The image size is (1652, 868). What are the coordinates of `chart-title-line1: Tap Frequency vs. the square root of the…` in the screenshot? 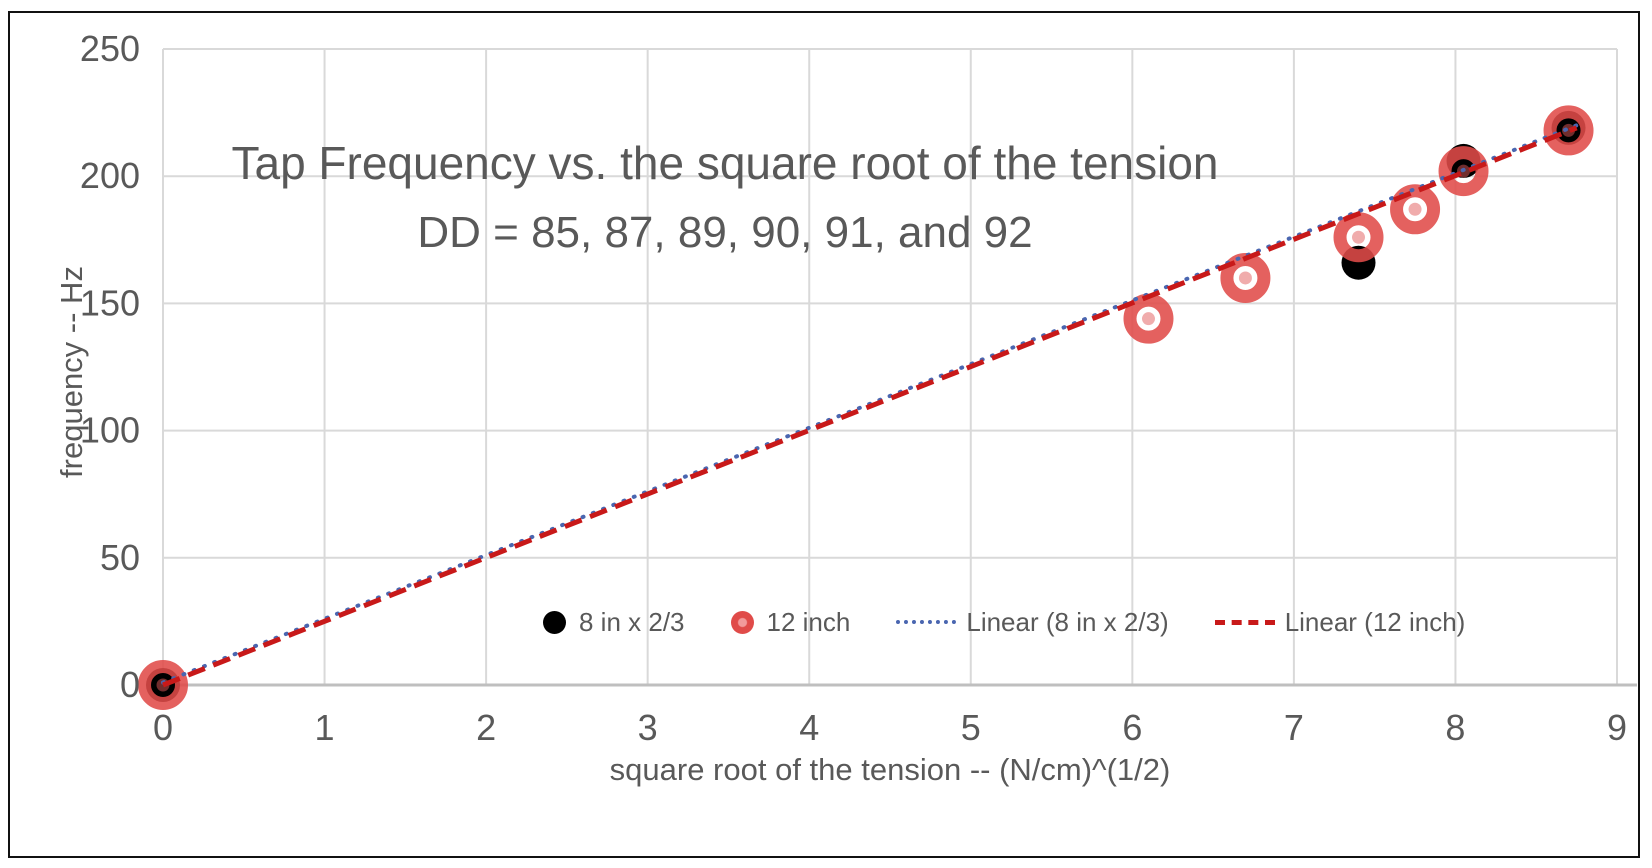 It's located at (725, 163).